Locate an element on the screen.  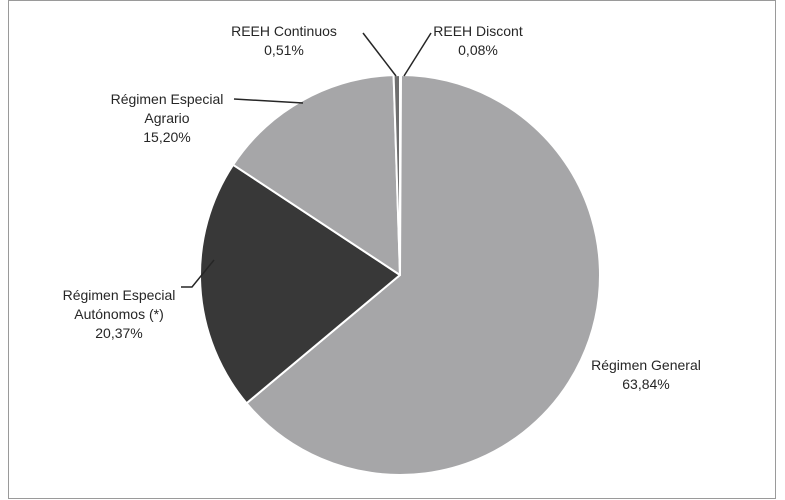
slice-especial-agrario is located at coordinates (316, 175).